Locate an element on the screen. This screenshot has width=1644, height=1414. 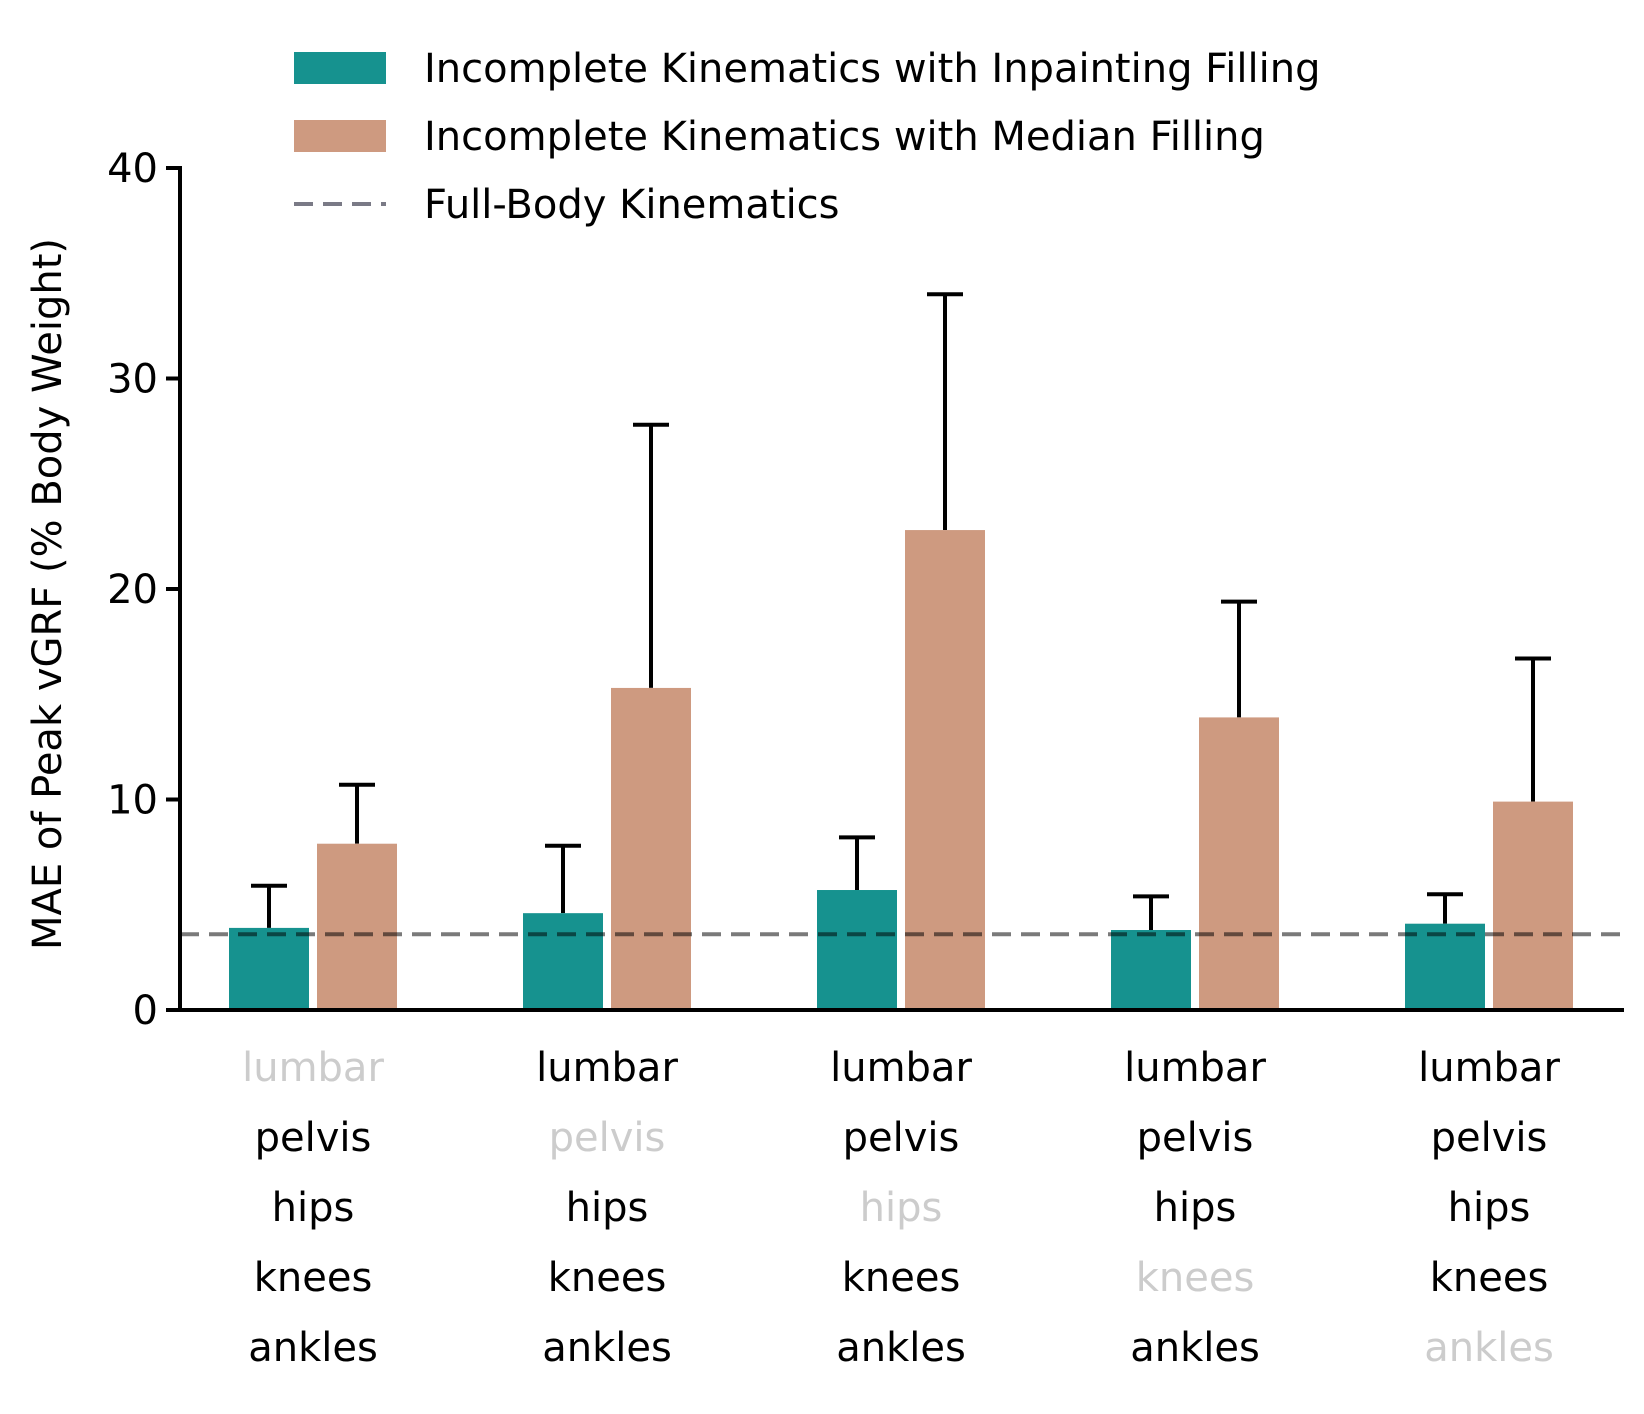
y-tick-label: 40 is located at coordinates (132, 169).